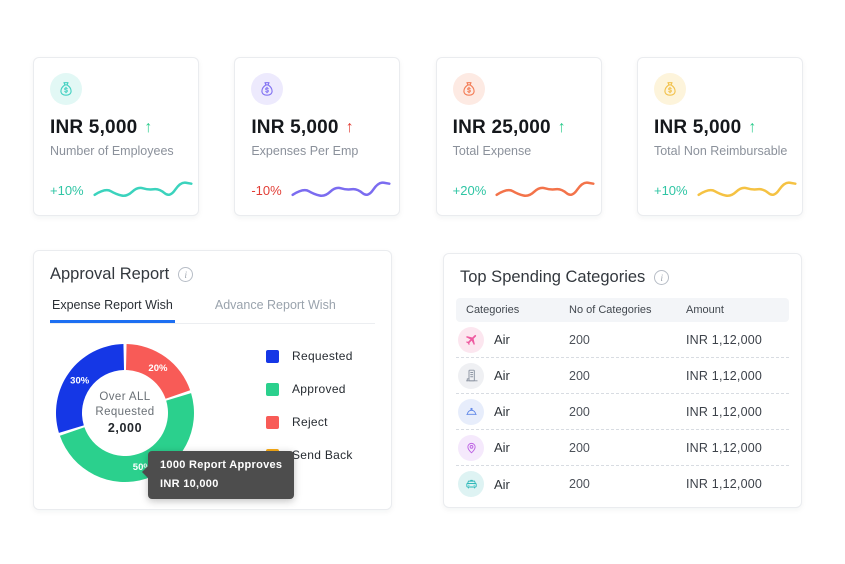 This screenshot has width=845, height=564. I want to click on tab-advance-report-wish: Advance Report Wish, so click(275, 305).